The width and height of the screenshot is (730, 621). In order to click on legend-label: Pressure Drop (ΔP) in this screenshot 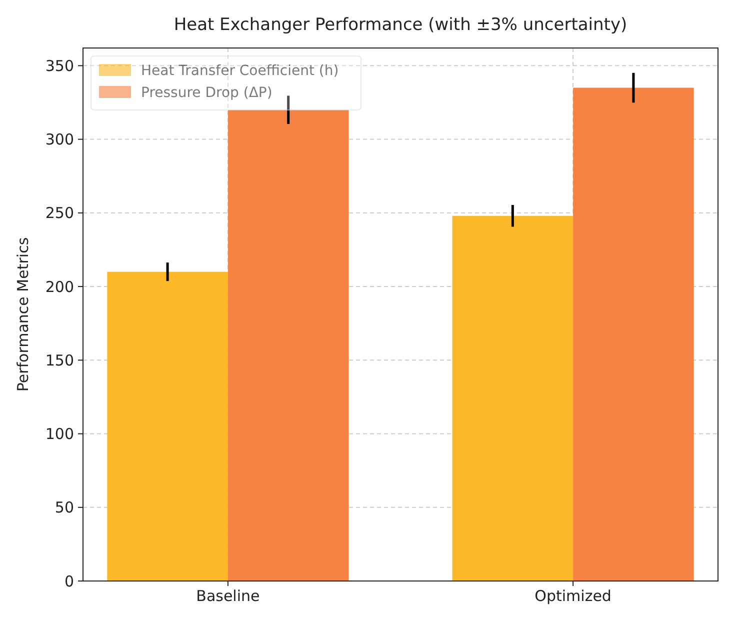, I will do `click(206, 93)`.